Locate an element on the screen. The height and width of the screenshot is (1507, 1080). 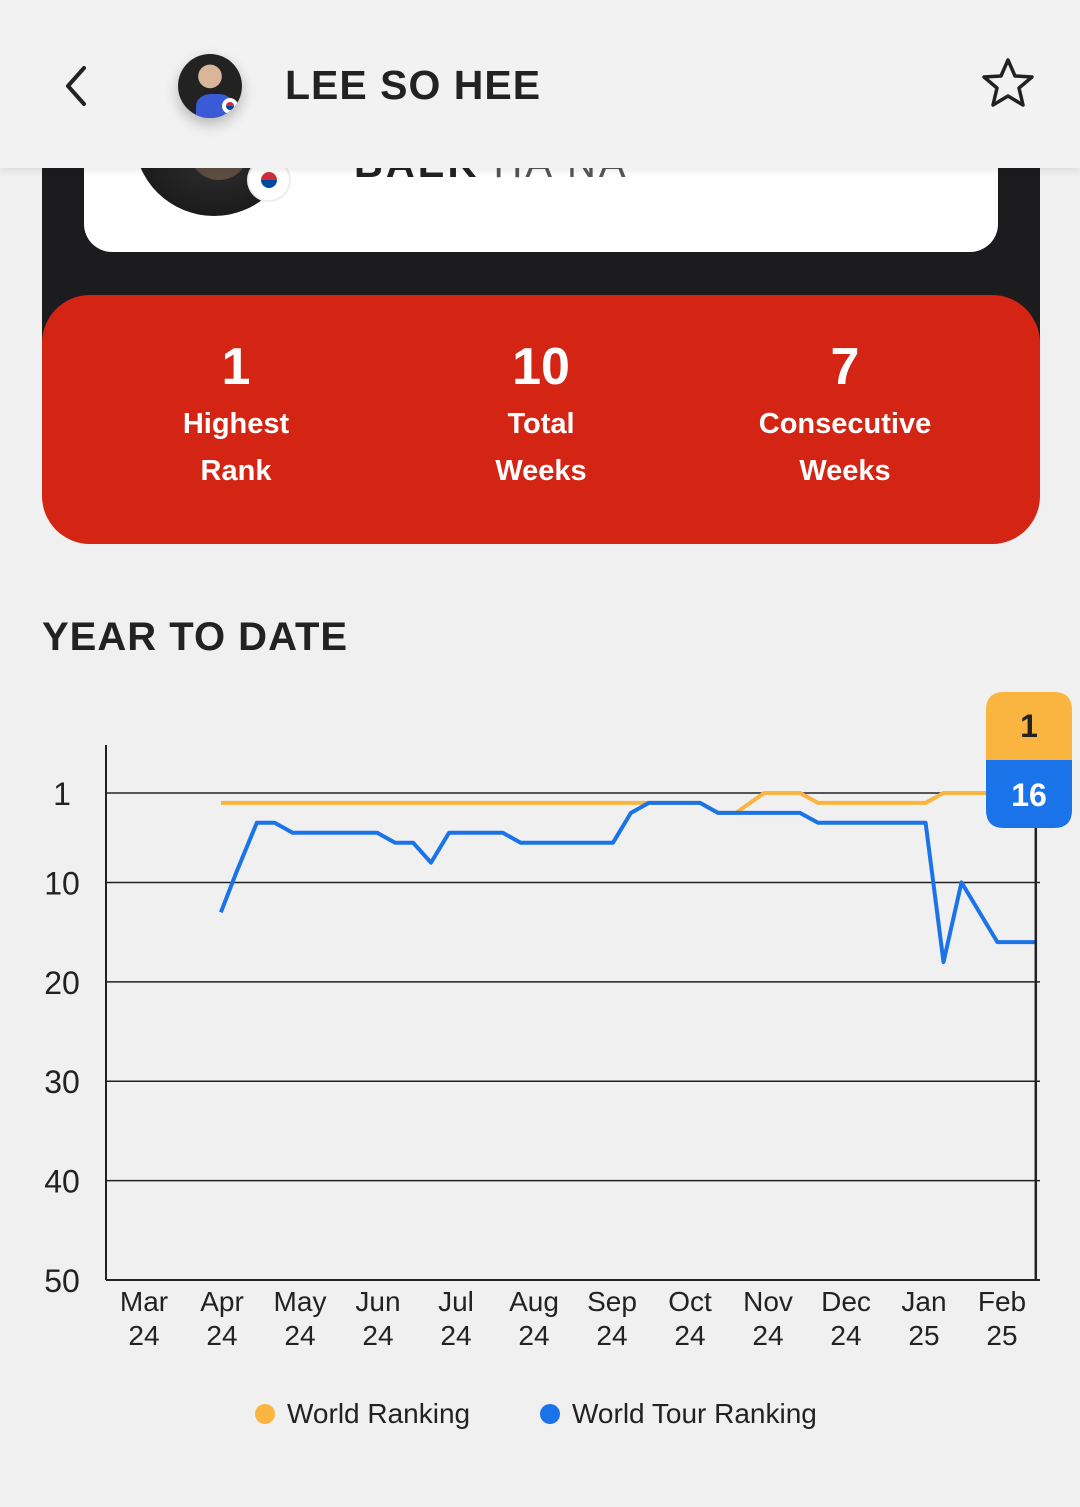
x-tick-label-month: May is located at coordinates (300, 1301).